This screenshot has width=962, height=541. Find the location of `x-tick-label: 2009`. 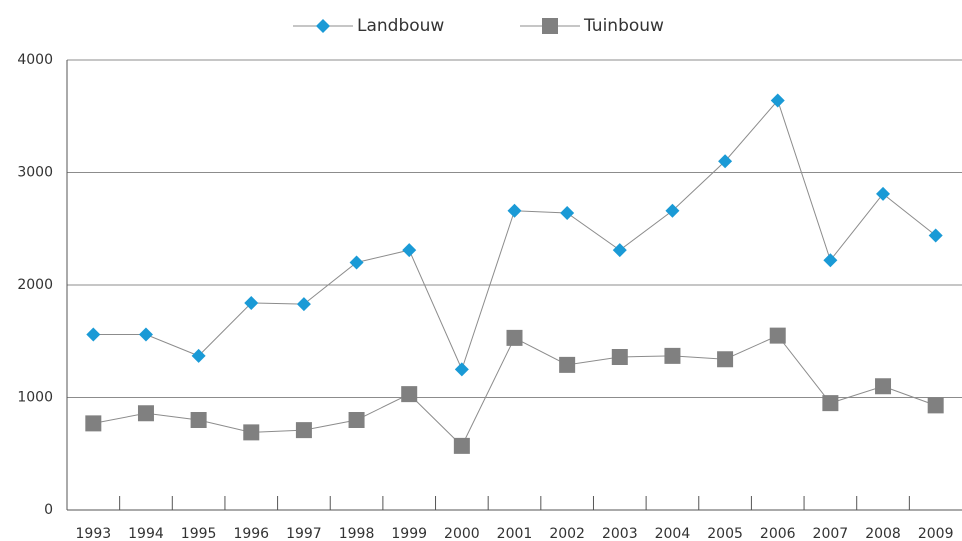

x-tick-label: 2009 is located at coordinates (936, 533).